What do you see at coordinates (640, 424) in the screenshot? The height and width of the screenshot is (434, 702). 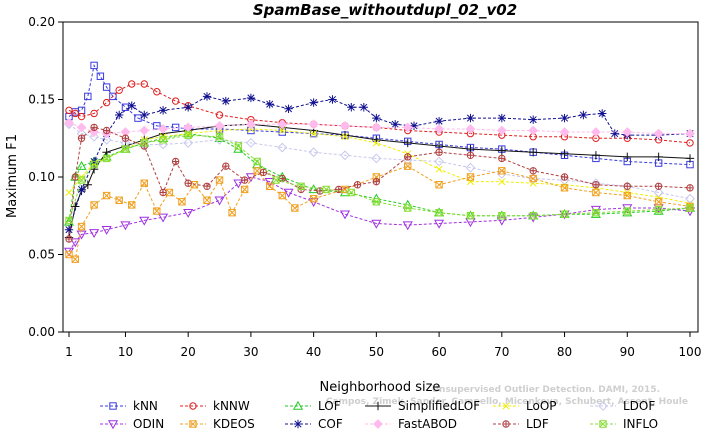 I see `legend-label: INFLO` at bounding box center [640, 424].